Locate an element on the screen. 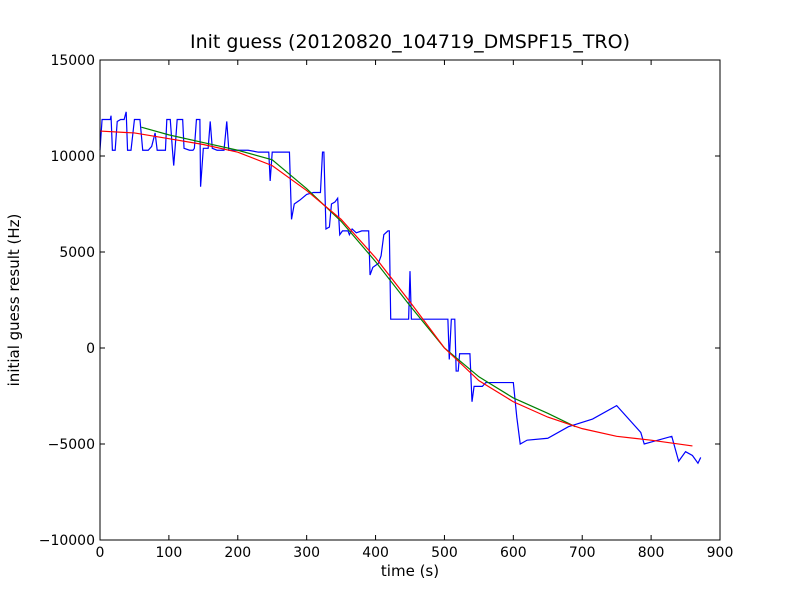  x-tick-label: 400 is located at coordinates (375, 553).